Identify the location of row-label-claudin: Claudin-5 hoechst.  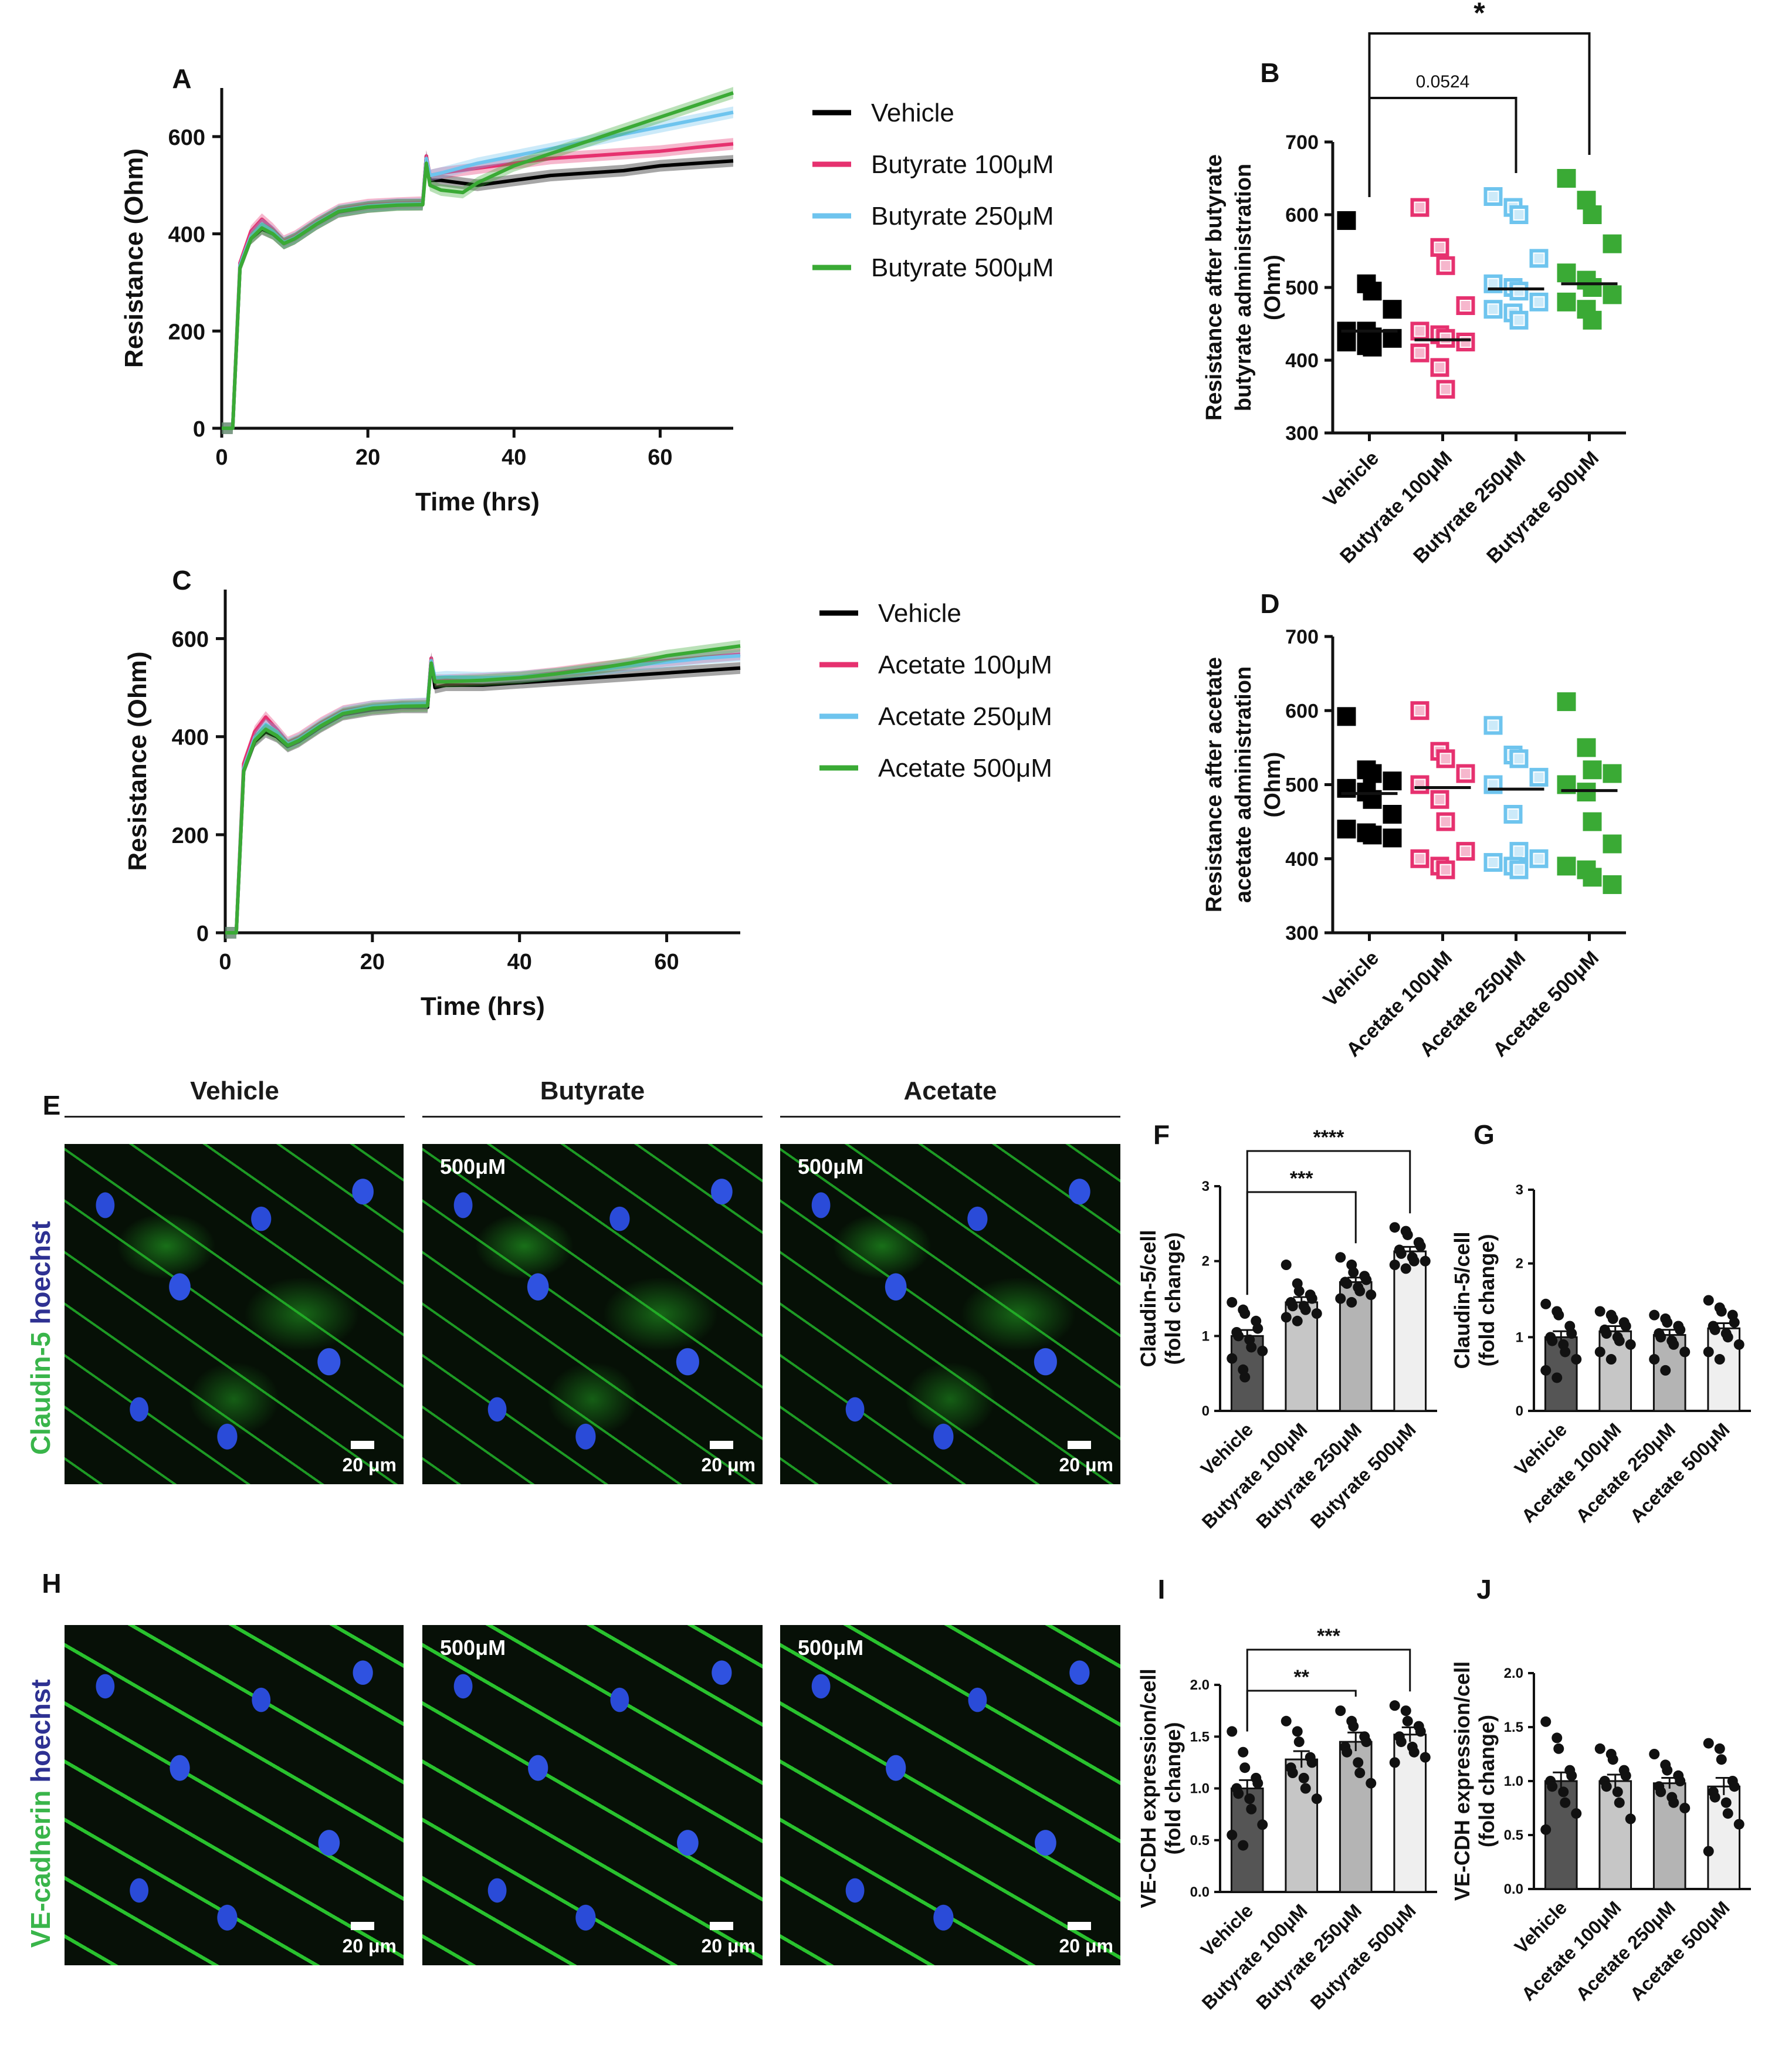
(40, 1338).